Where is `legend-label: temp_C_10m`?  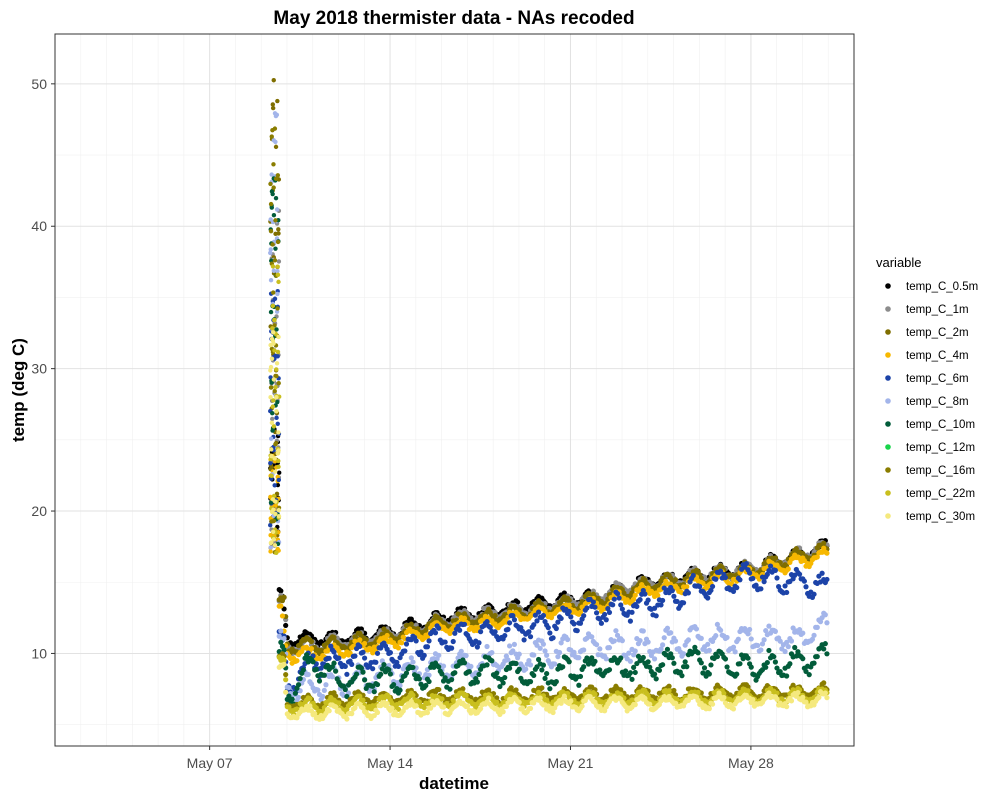 legend-label: temp_C_10m is located at coordinates (940, 425).